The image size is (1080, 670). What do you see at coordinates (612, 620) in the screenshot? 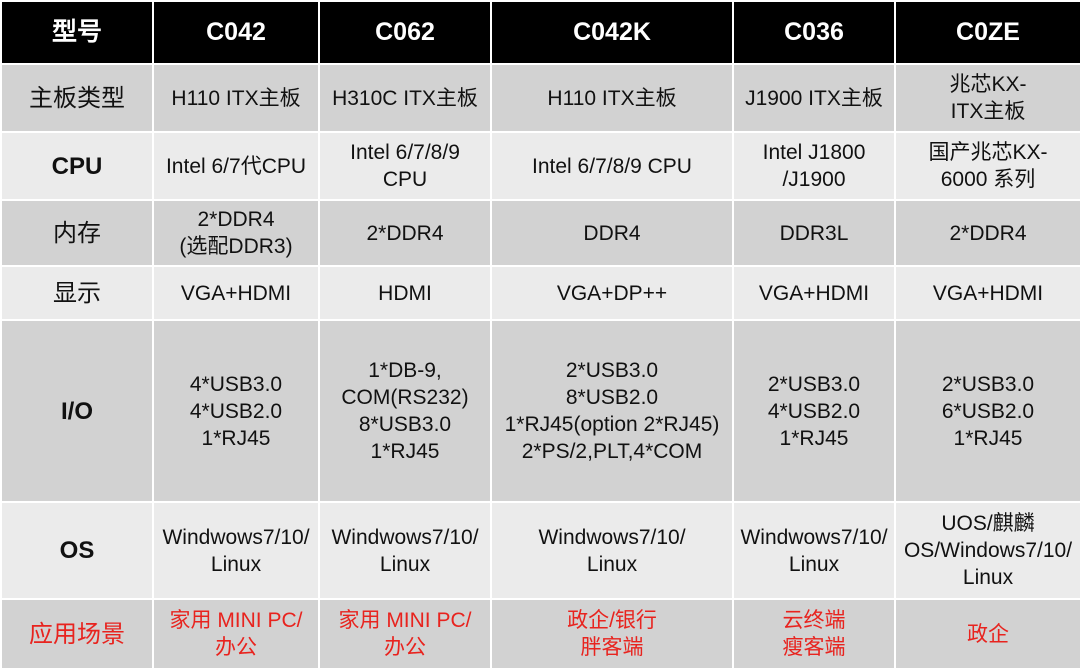
I see `cell-line: 政企/银行` at bounding box center [612, 620].